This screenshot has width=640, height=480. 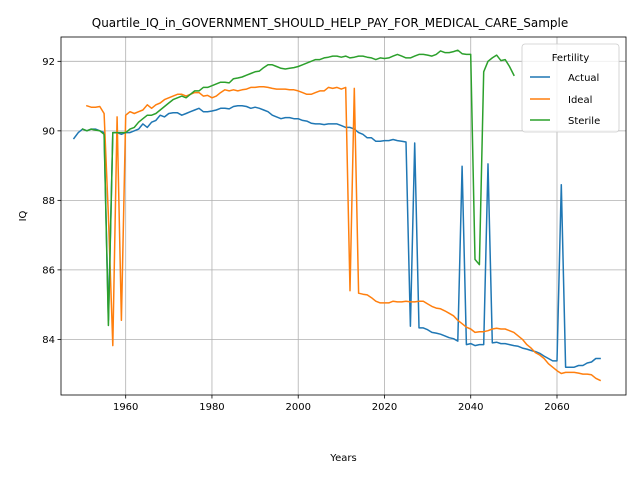 I want to click on y-axis: 84 86 88 90 92, so click(x=51, y=201).